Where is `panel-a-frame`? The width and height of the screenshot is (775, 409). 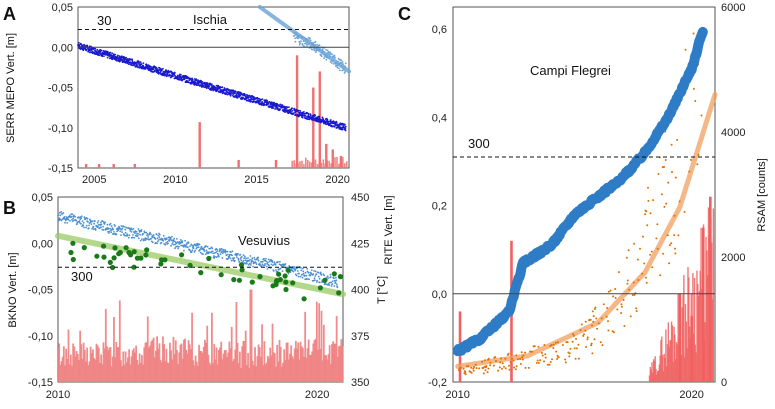
panel-a-frame is located at coordinates (213, 87).